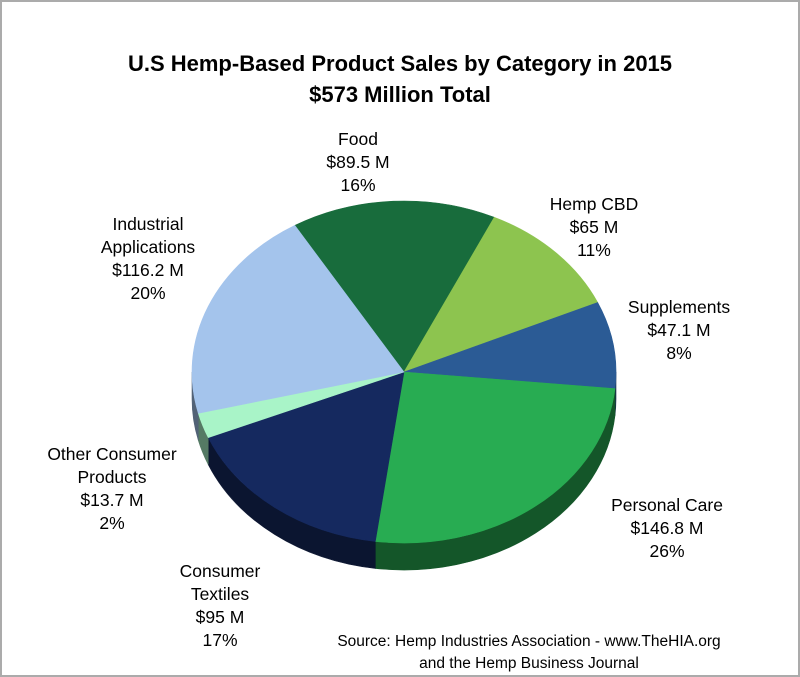 This screenshot has width=800, height=677. I want to click on slice-label-personal-care-pct: 26%, so click(667, 551).